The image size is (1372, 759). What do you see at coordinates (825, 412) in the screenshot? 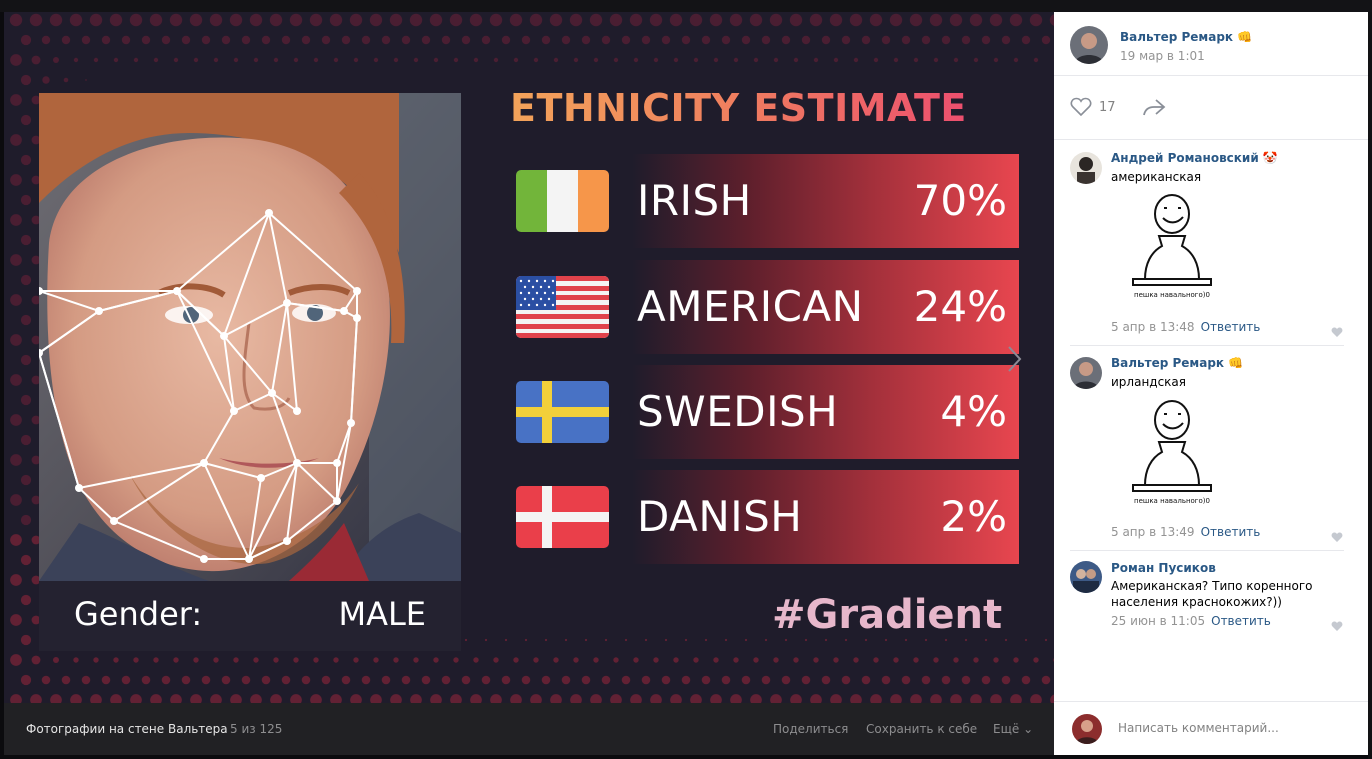
I see `row-bar` at bounding box center [825, 412].